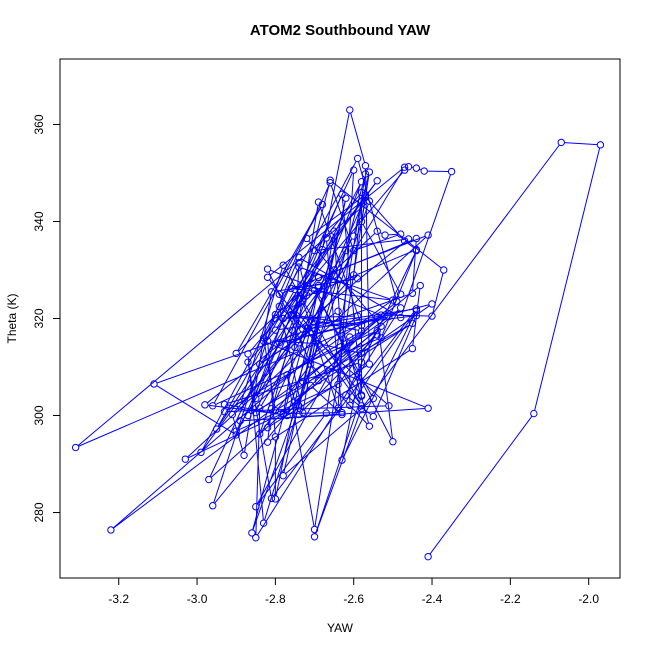 The image size is (650, 650). I want to click on x-tick-label: -2.0, so click(588, 599).